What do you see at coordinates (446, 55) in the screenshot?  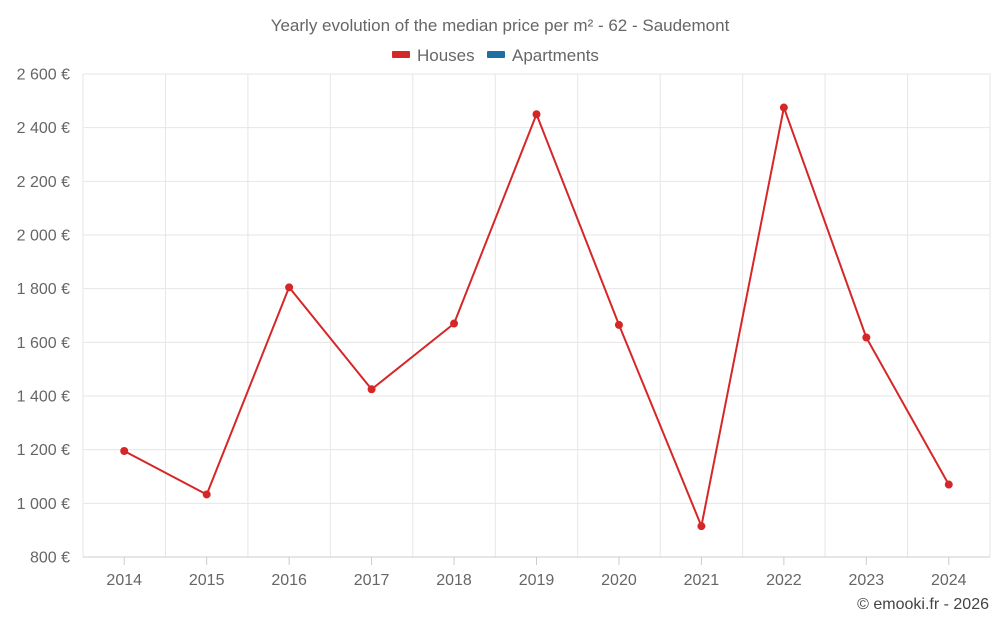 I see `legend-label-houses: Houses` at bounding box center [446, 55].